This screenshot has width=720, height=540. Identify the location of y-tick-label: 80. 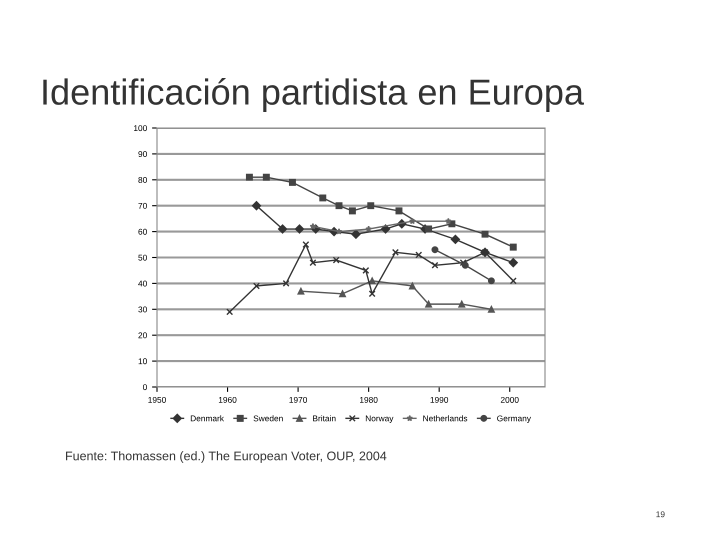
(142, 180).